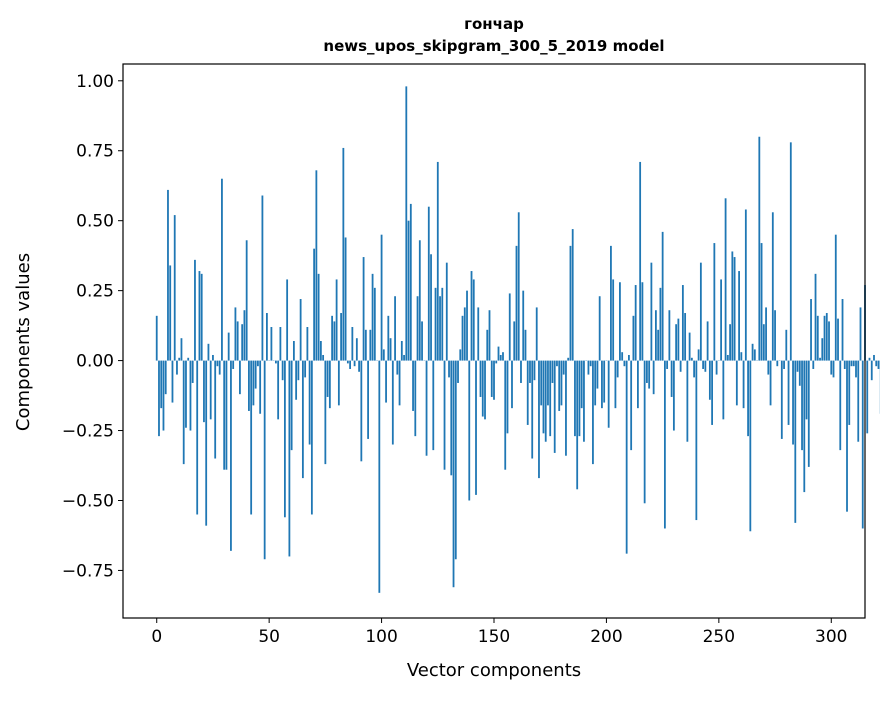  I want to click on x-tick-label: 300, so click(831, 637).